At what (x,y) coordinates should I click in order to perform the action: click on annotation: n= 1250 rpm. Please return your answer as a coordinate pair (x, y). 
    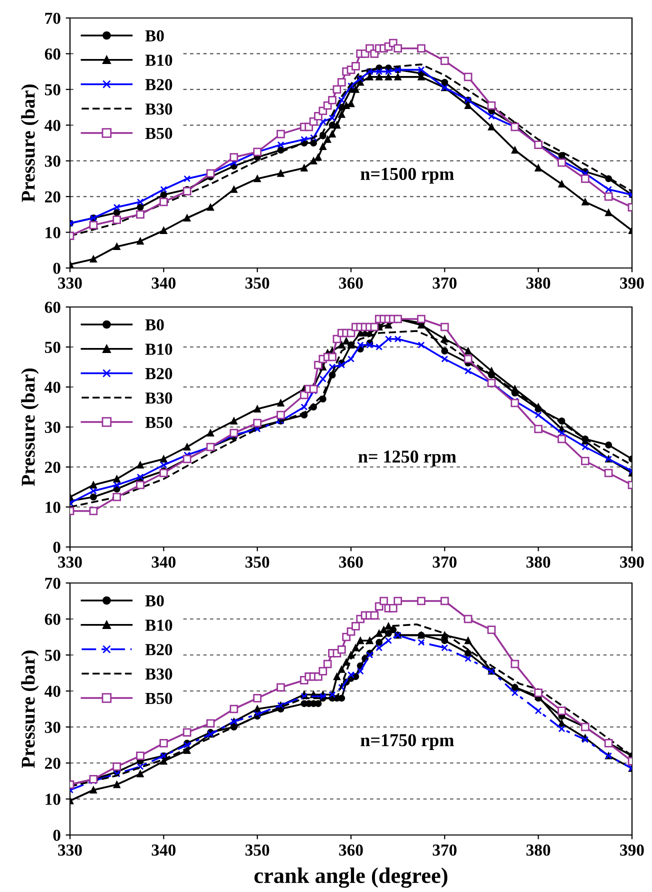
    Looking at the image, I should click on (407, 458).